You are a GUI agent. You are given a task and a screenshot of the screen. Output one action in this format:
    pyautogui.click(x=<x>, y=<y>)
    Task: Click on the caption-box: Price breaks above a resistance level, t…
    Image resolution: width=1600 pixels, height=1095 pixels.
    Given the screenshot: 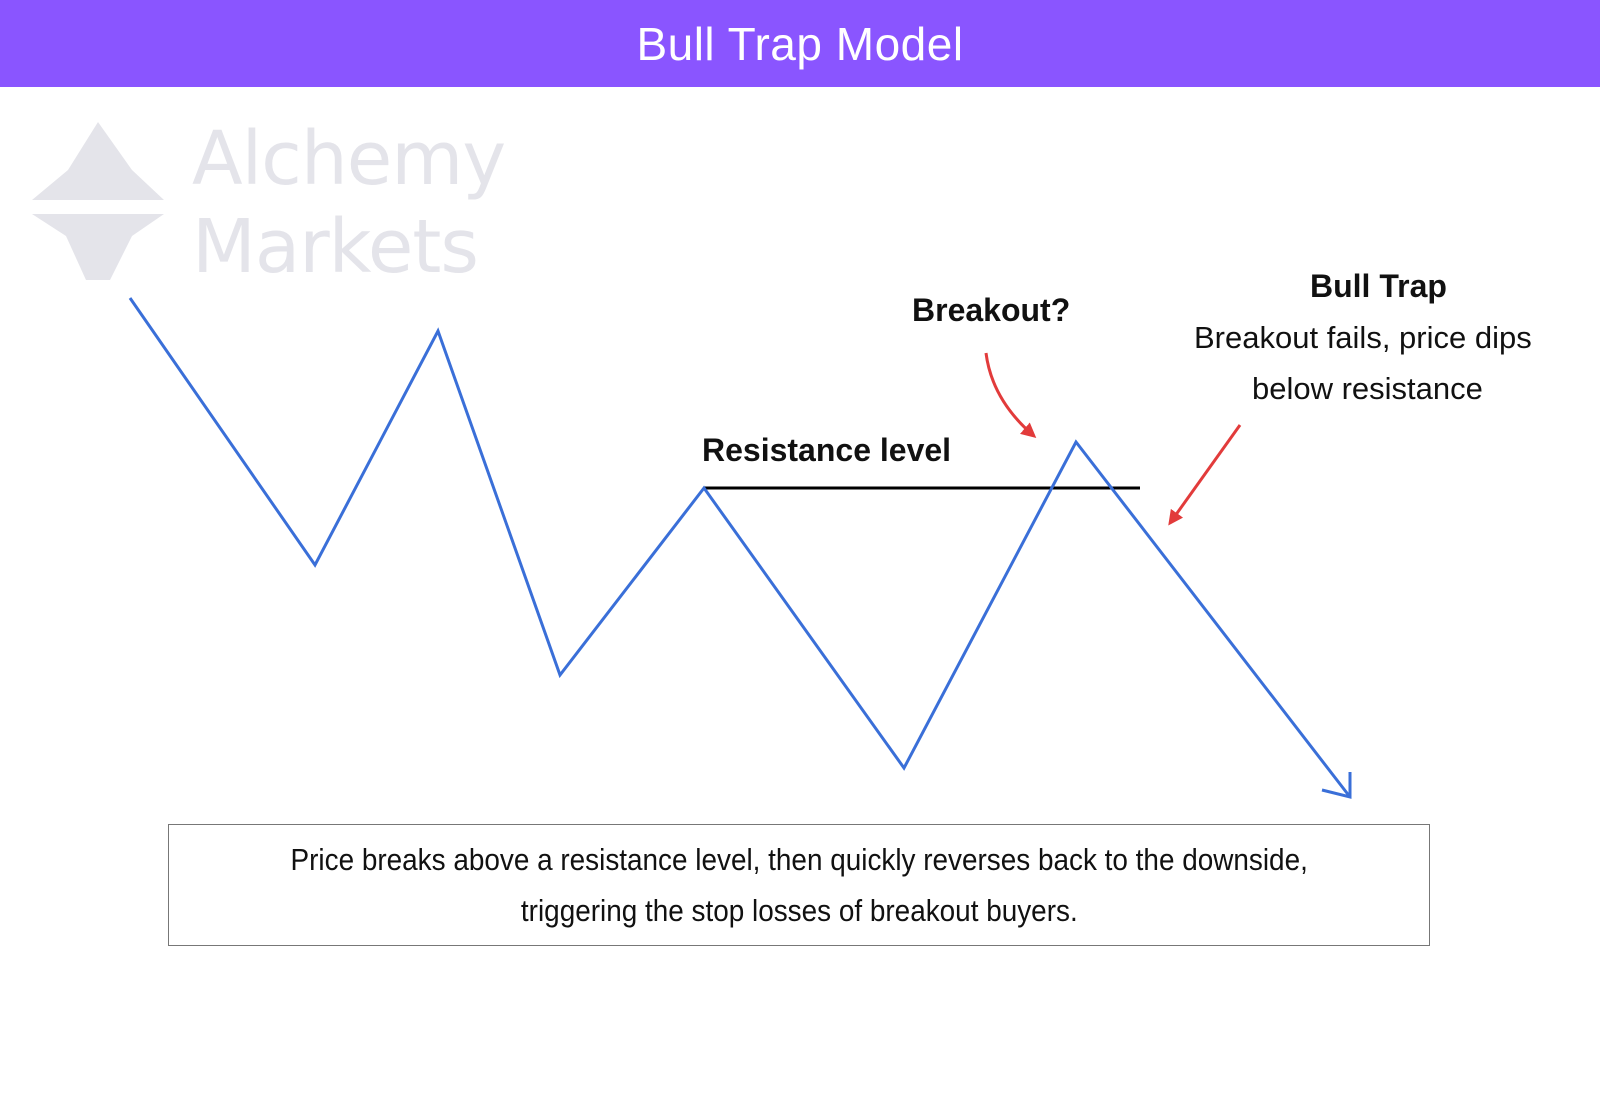 What is the action you would take?
    pyautogui.click(x=799, y=885)
    